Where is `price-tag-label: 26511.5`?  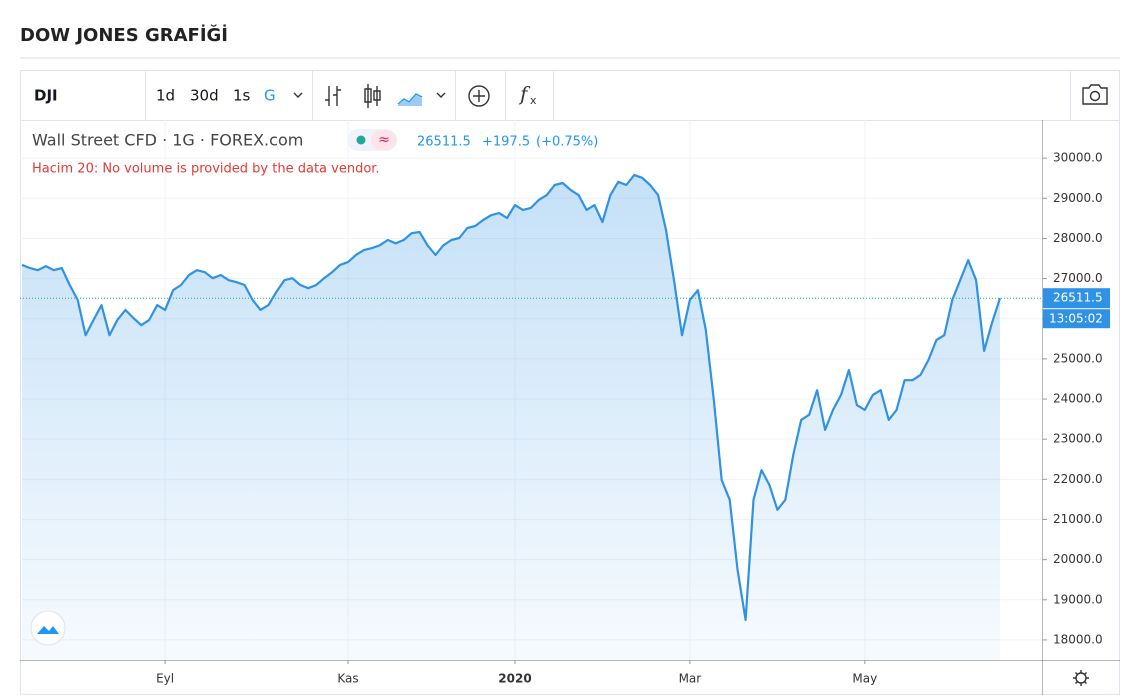 price-tag-label: 26511.5 is located at coordinates (1078, 298).